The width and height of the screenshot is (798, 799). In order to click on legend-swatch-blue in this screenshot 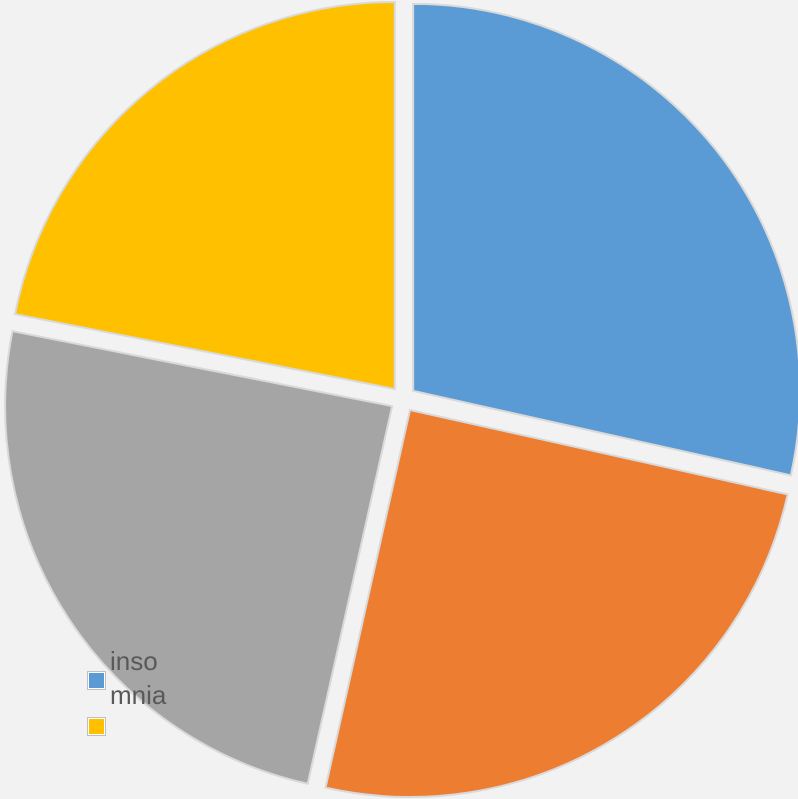, I will do `click(96, 680)`.